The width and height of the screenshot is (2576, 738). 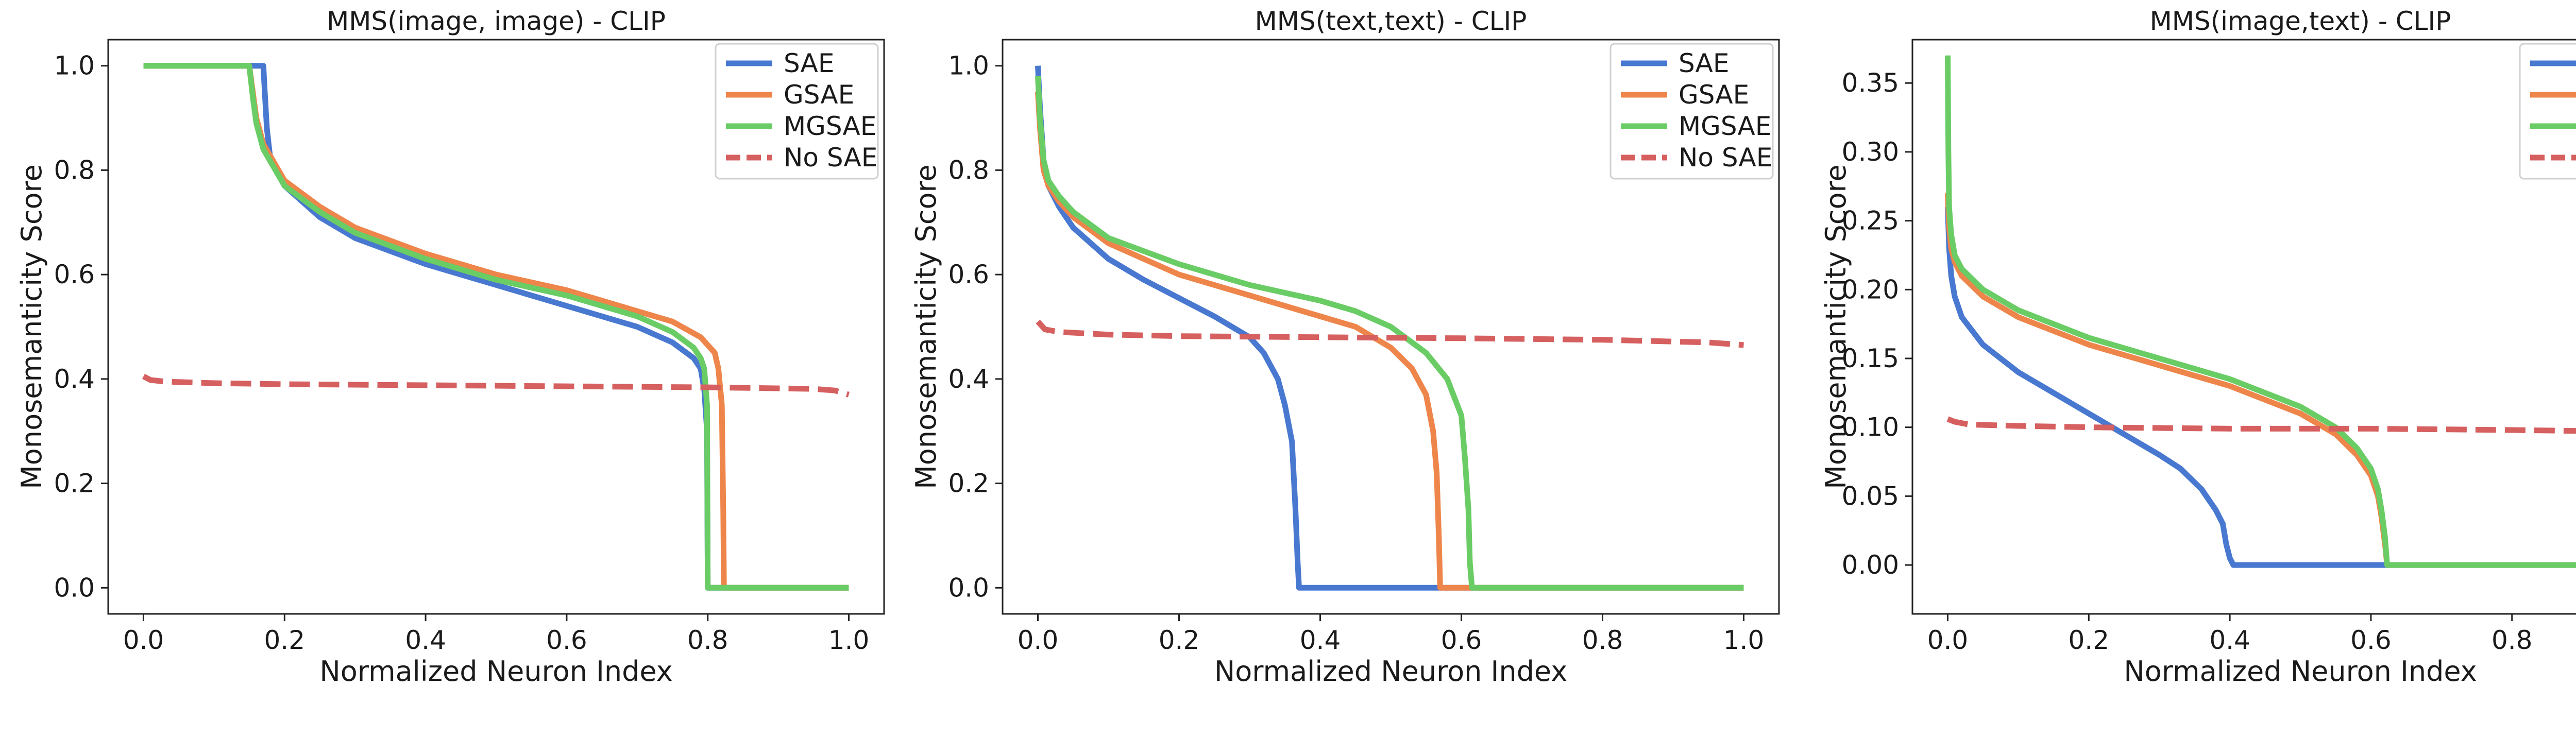 What do you see at coordinates (1391, 21) in the screenshot?
I see `chart-title: MMS(text,text) - CLIP` at bounding box center [1391, 21].